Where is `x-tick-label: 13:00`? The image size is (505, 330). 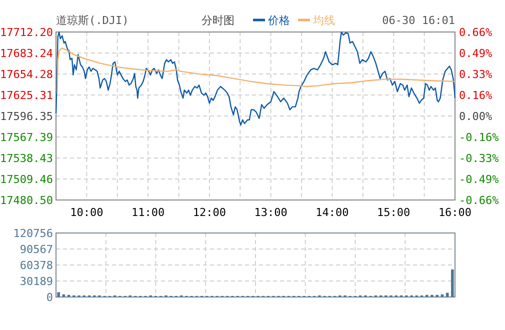
x-tick-label: 13:00 is located at coordinates (271, 212).